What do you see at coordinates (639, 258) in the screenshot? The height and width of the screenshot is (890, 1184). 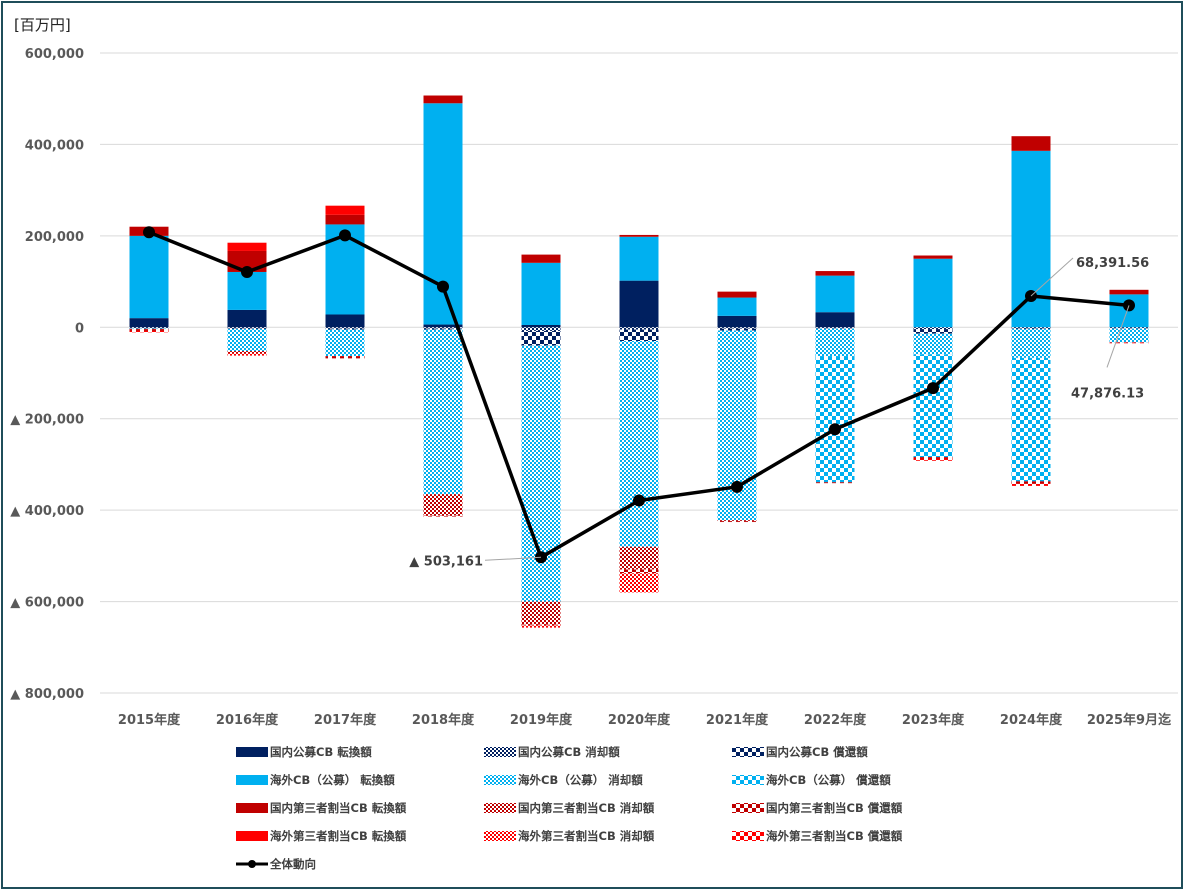 I see `bar-海外CB-公募-転換額-2020年度` at bounding box center [639, 258].